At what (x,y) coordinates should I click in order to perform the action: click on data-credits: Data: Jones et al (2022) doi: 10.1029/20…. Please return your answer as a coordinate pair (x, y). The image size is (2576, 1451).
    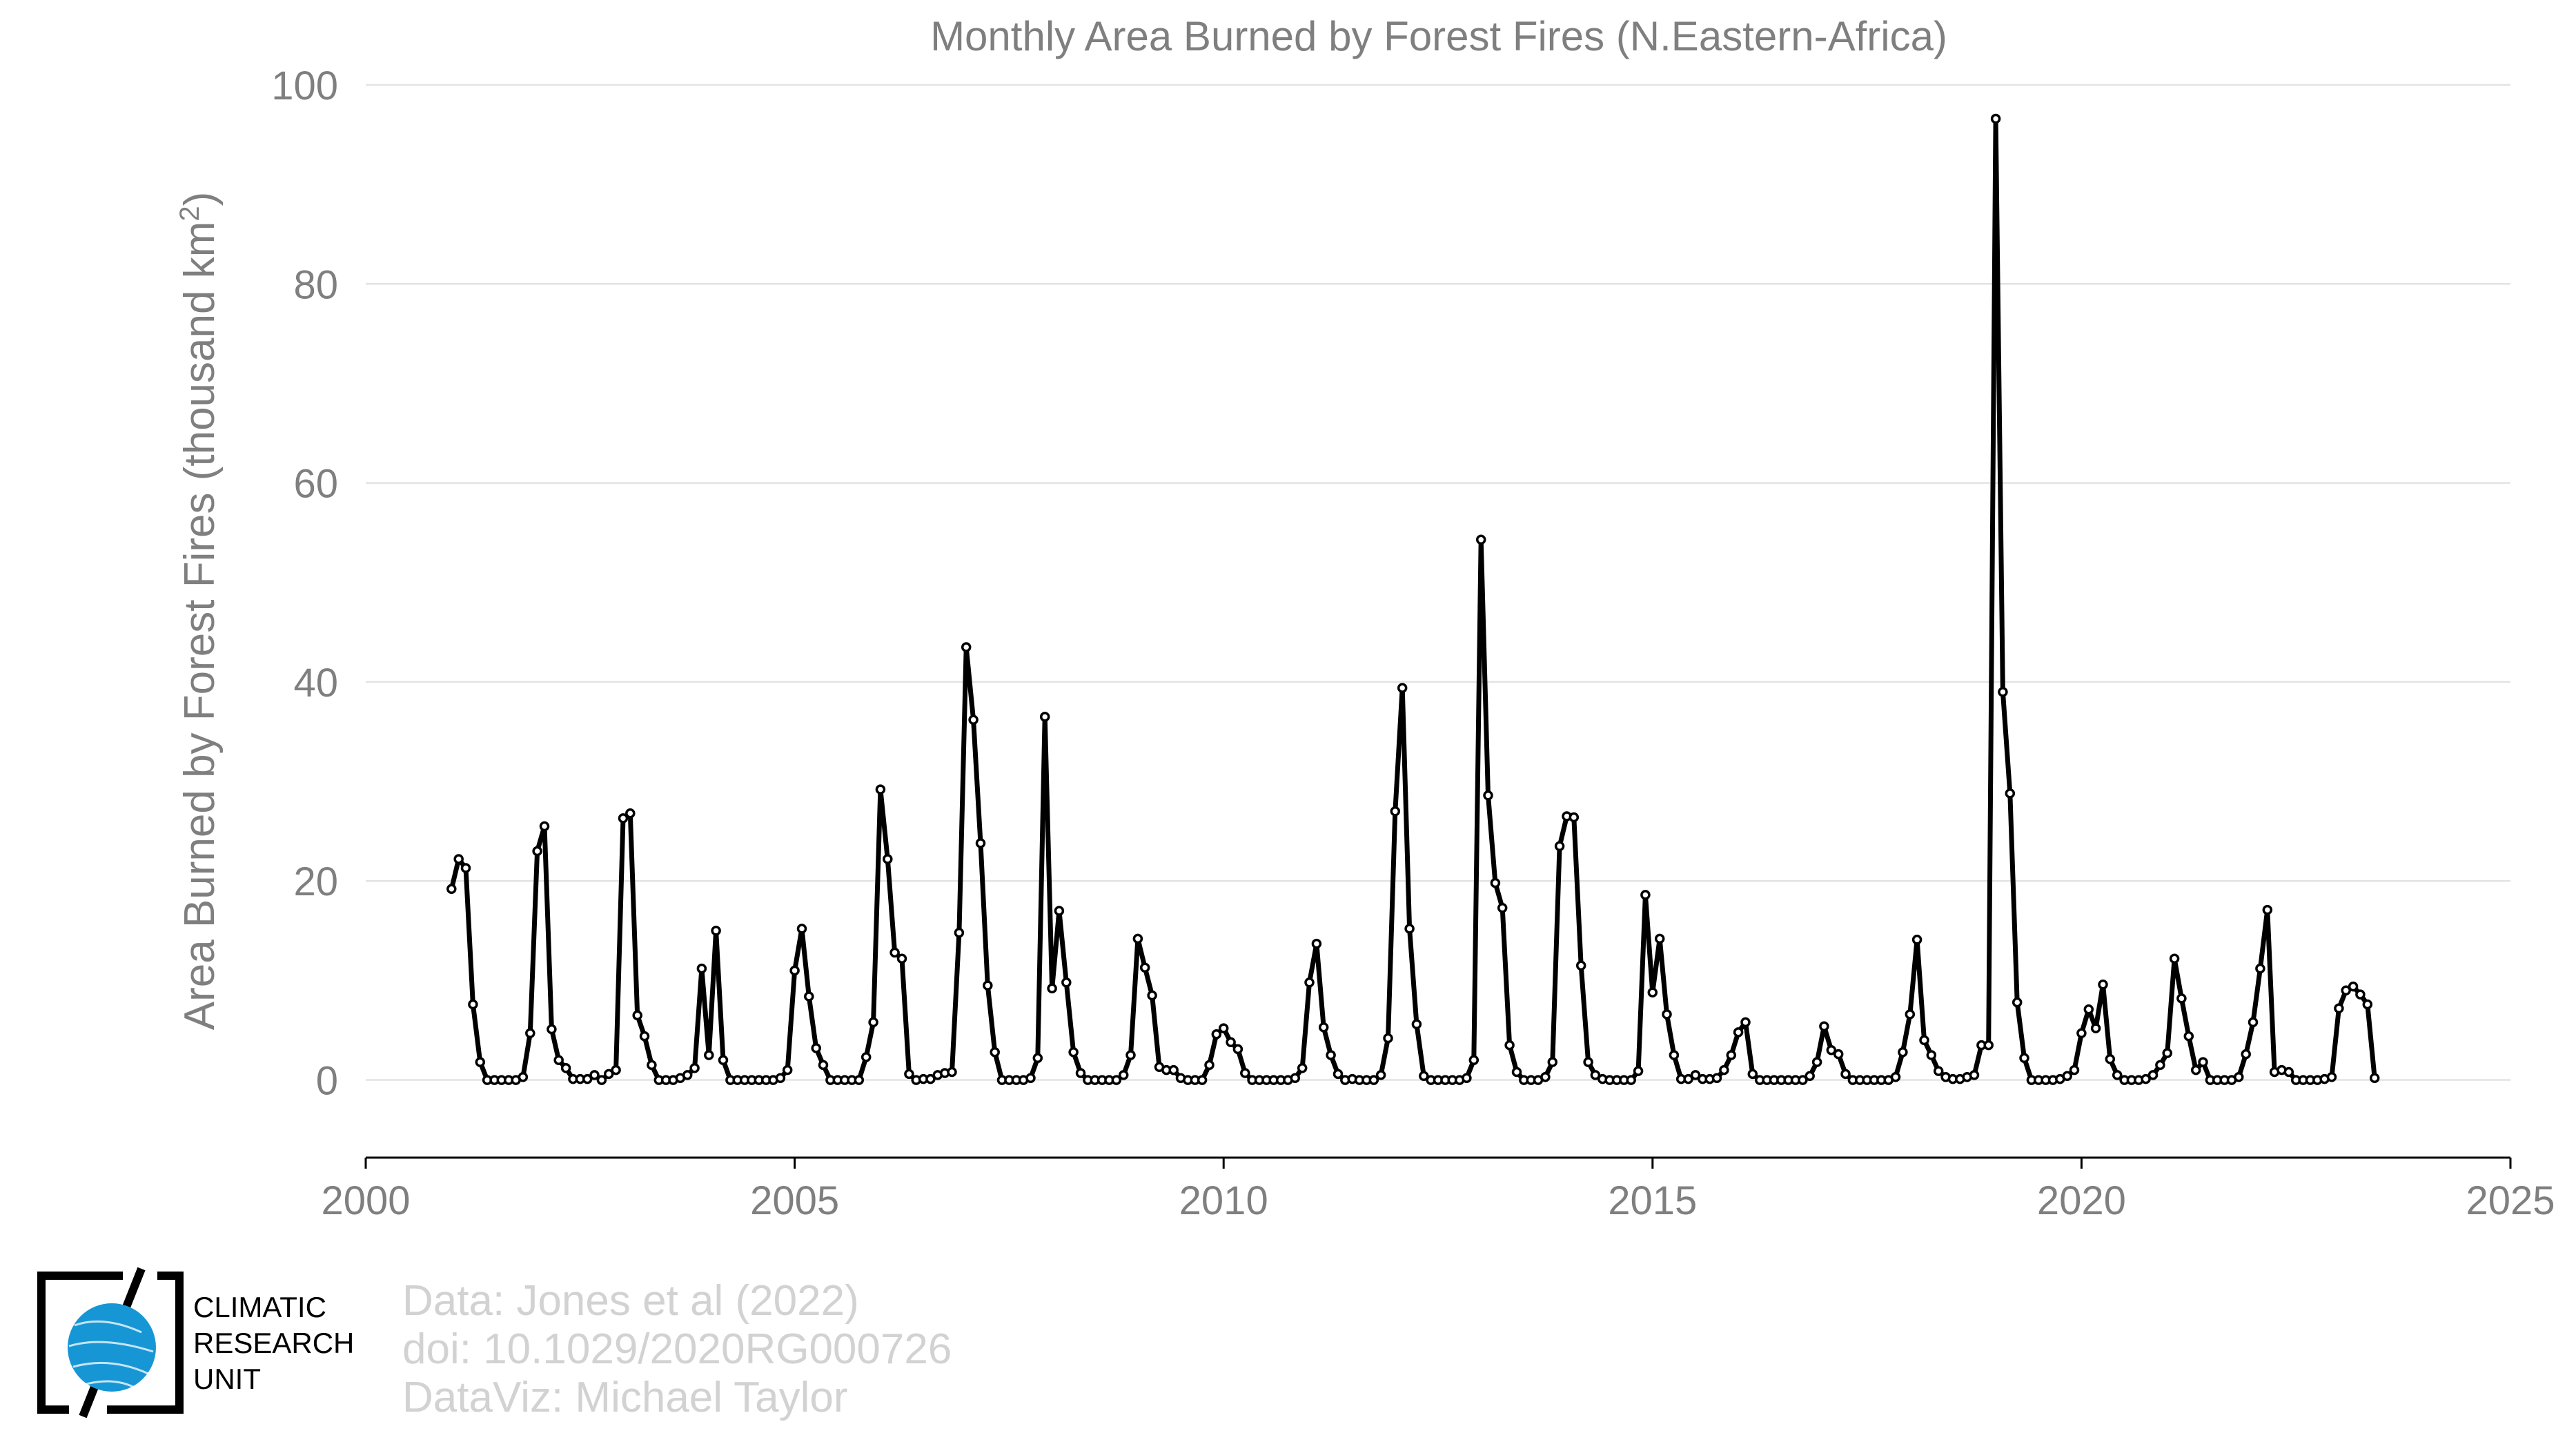
    Looking at the image, I should click on (677, 1349).